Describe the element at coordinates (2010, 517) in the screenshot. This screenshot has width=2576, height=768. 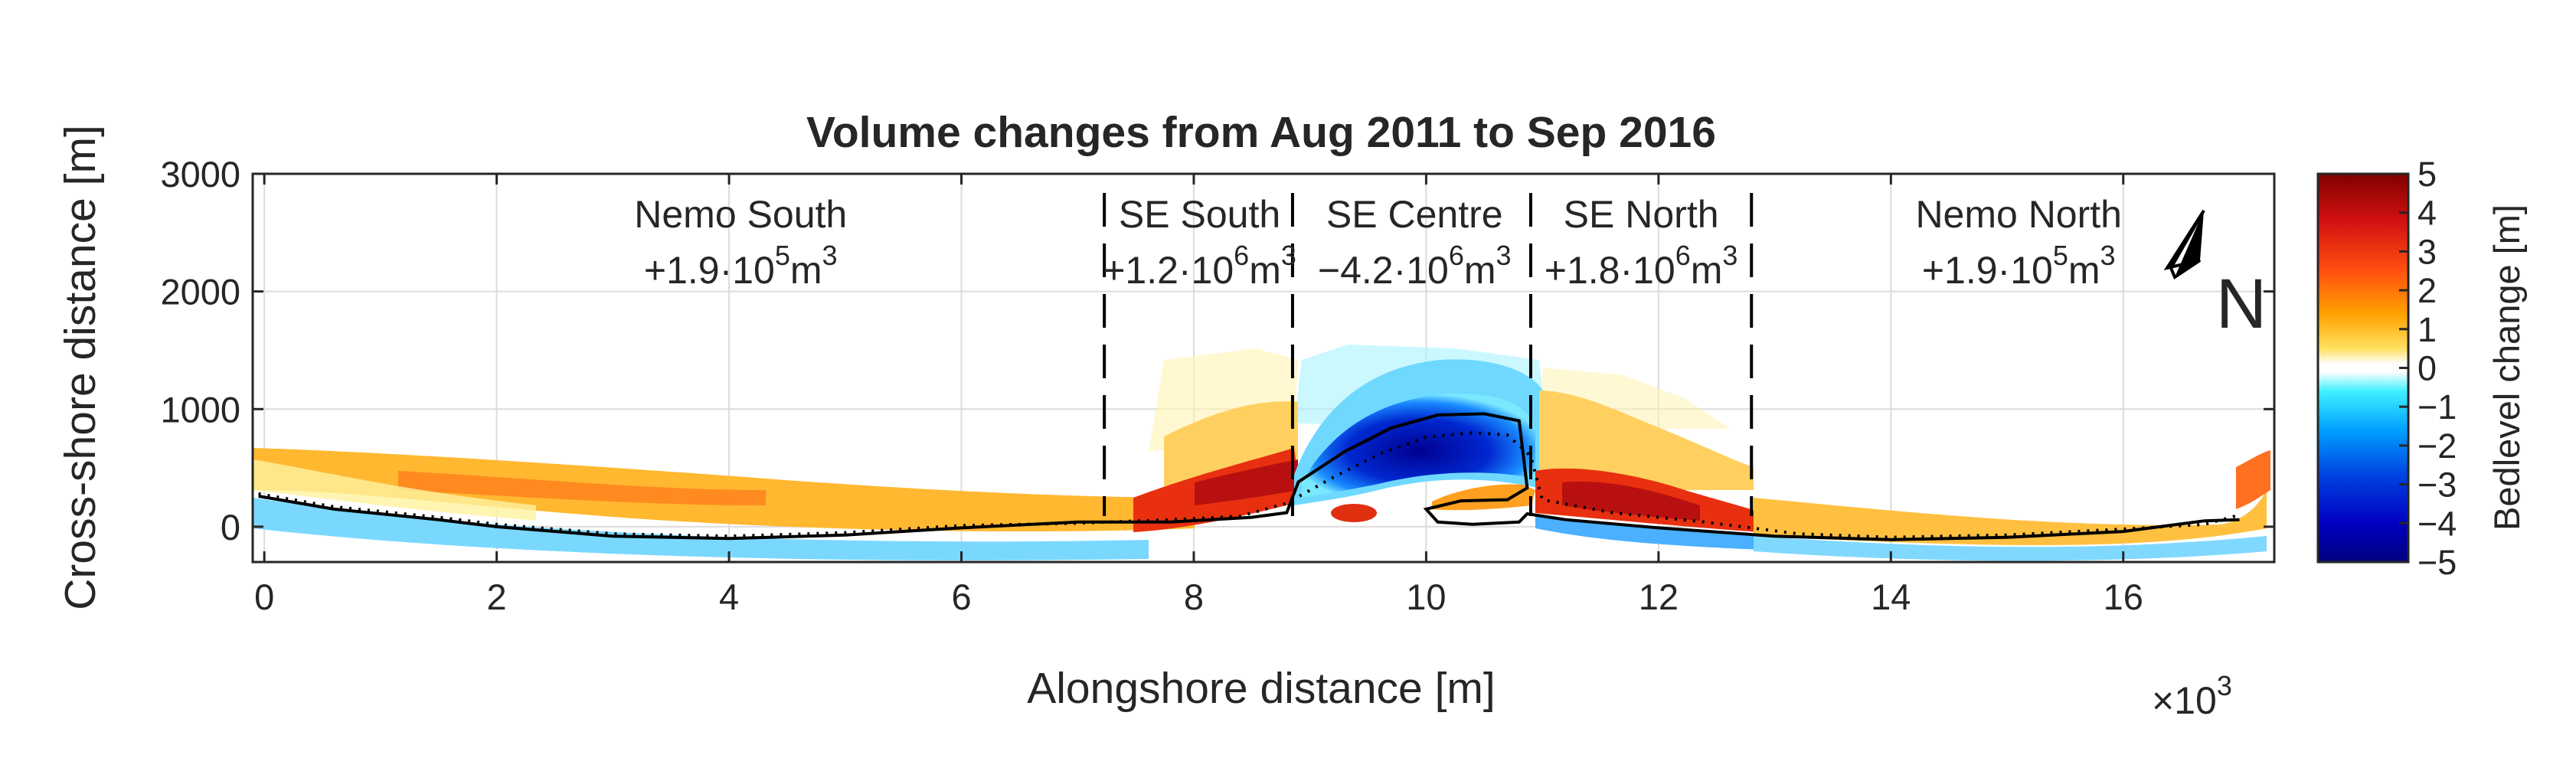
I see `nemo-north-accretion` at that location.